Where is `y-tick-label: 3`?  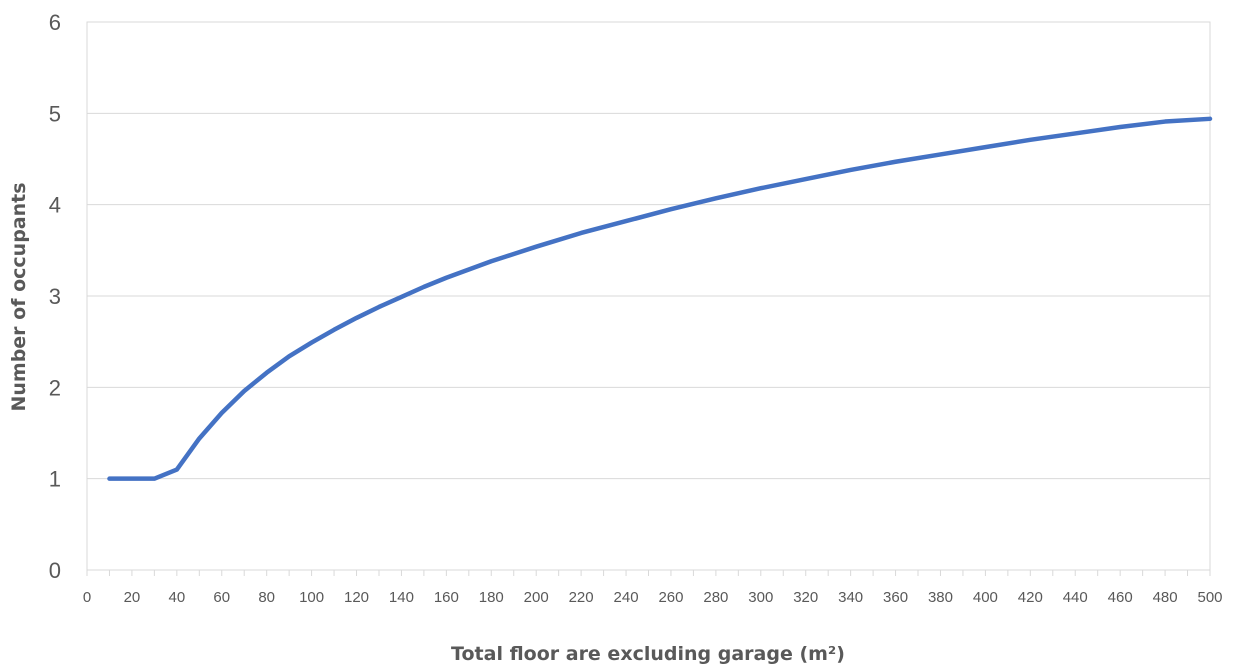
y-tick-label: 3 is located at coordinates (55, 296).